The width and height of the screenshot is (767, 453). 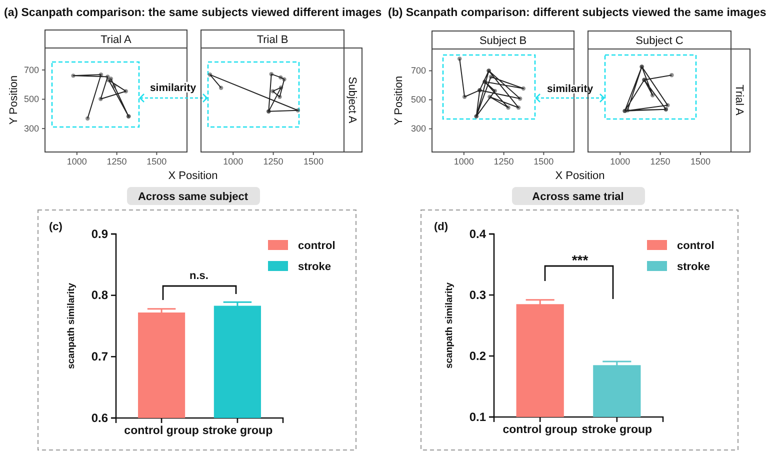 I want to click on y-tick-label: 0.2, so click(x=477, y=355).